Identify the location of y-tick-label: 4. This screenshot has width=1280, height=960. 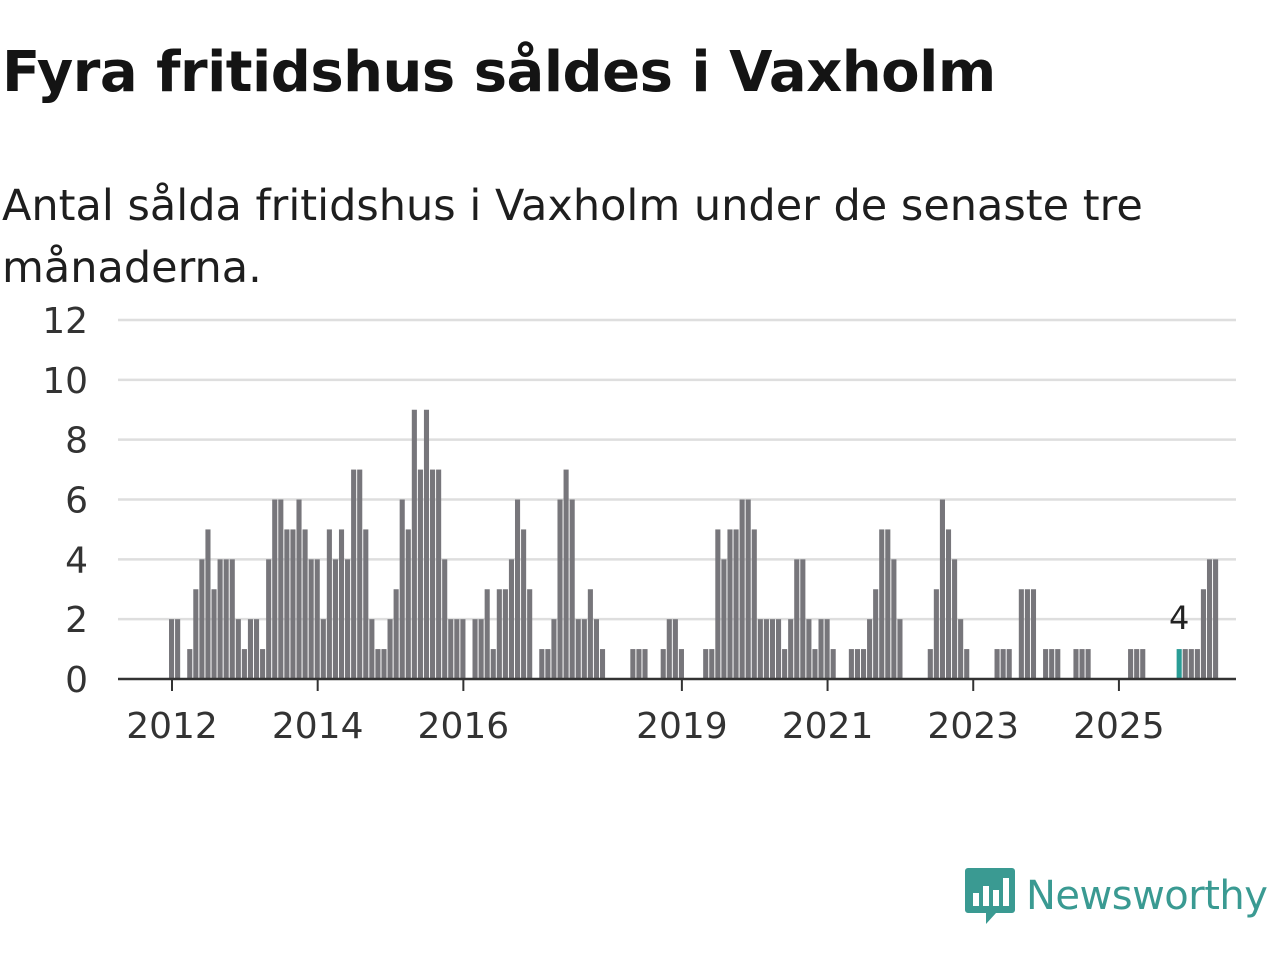
(76, 560).